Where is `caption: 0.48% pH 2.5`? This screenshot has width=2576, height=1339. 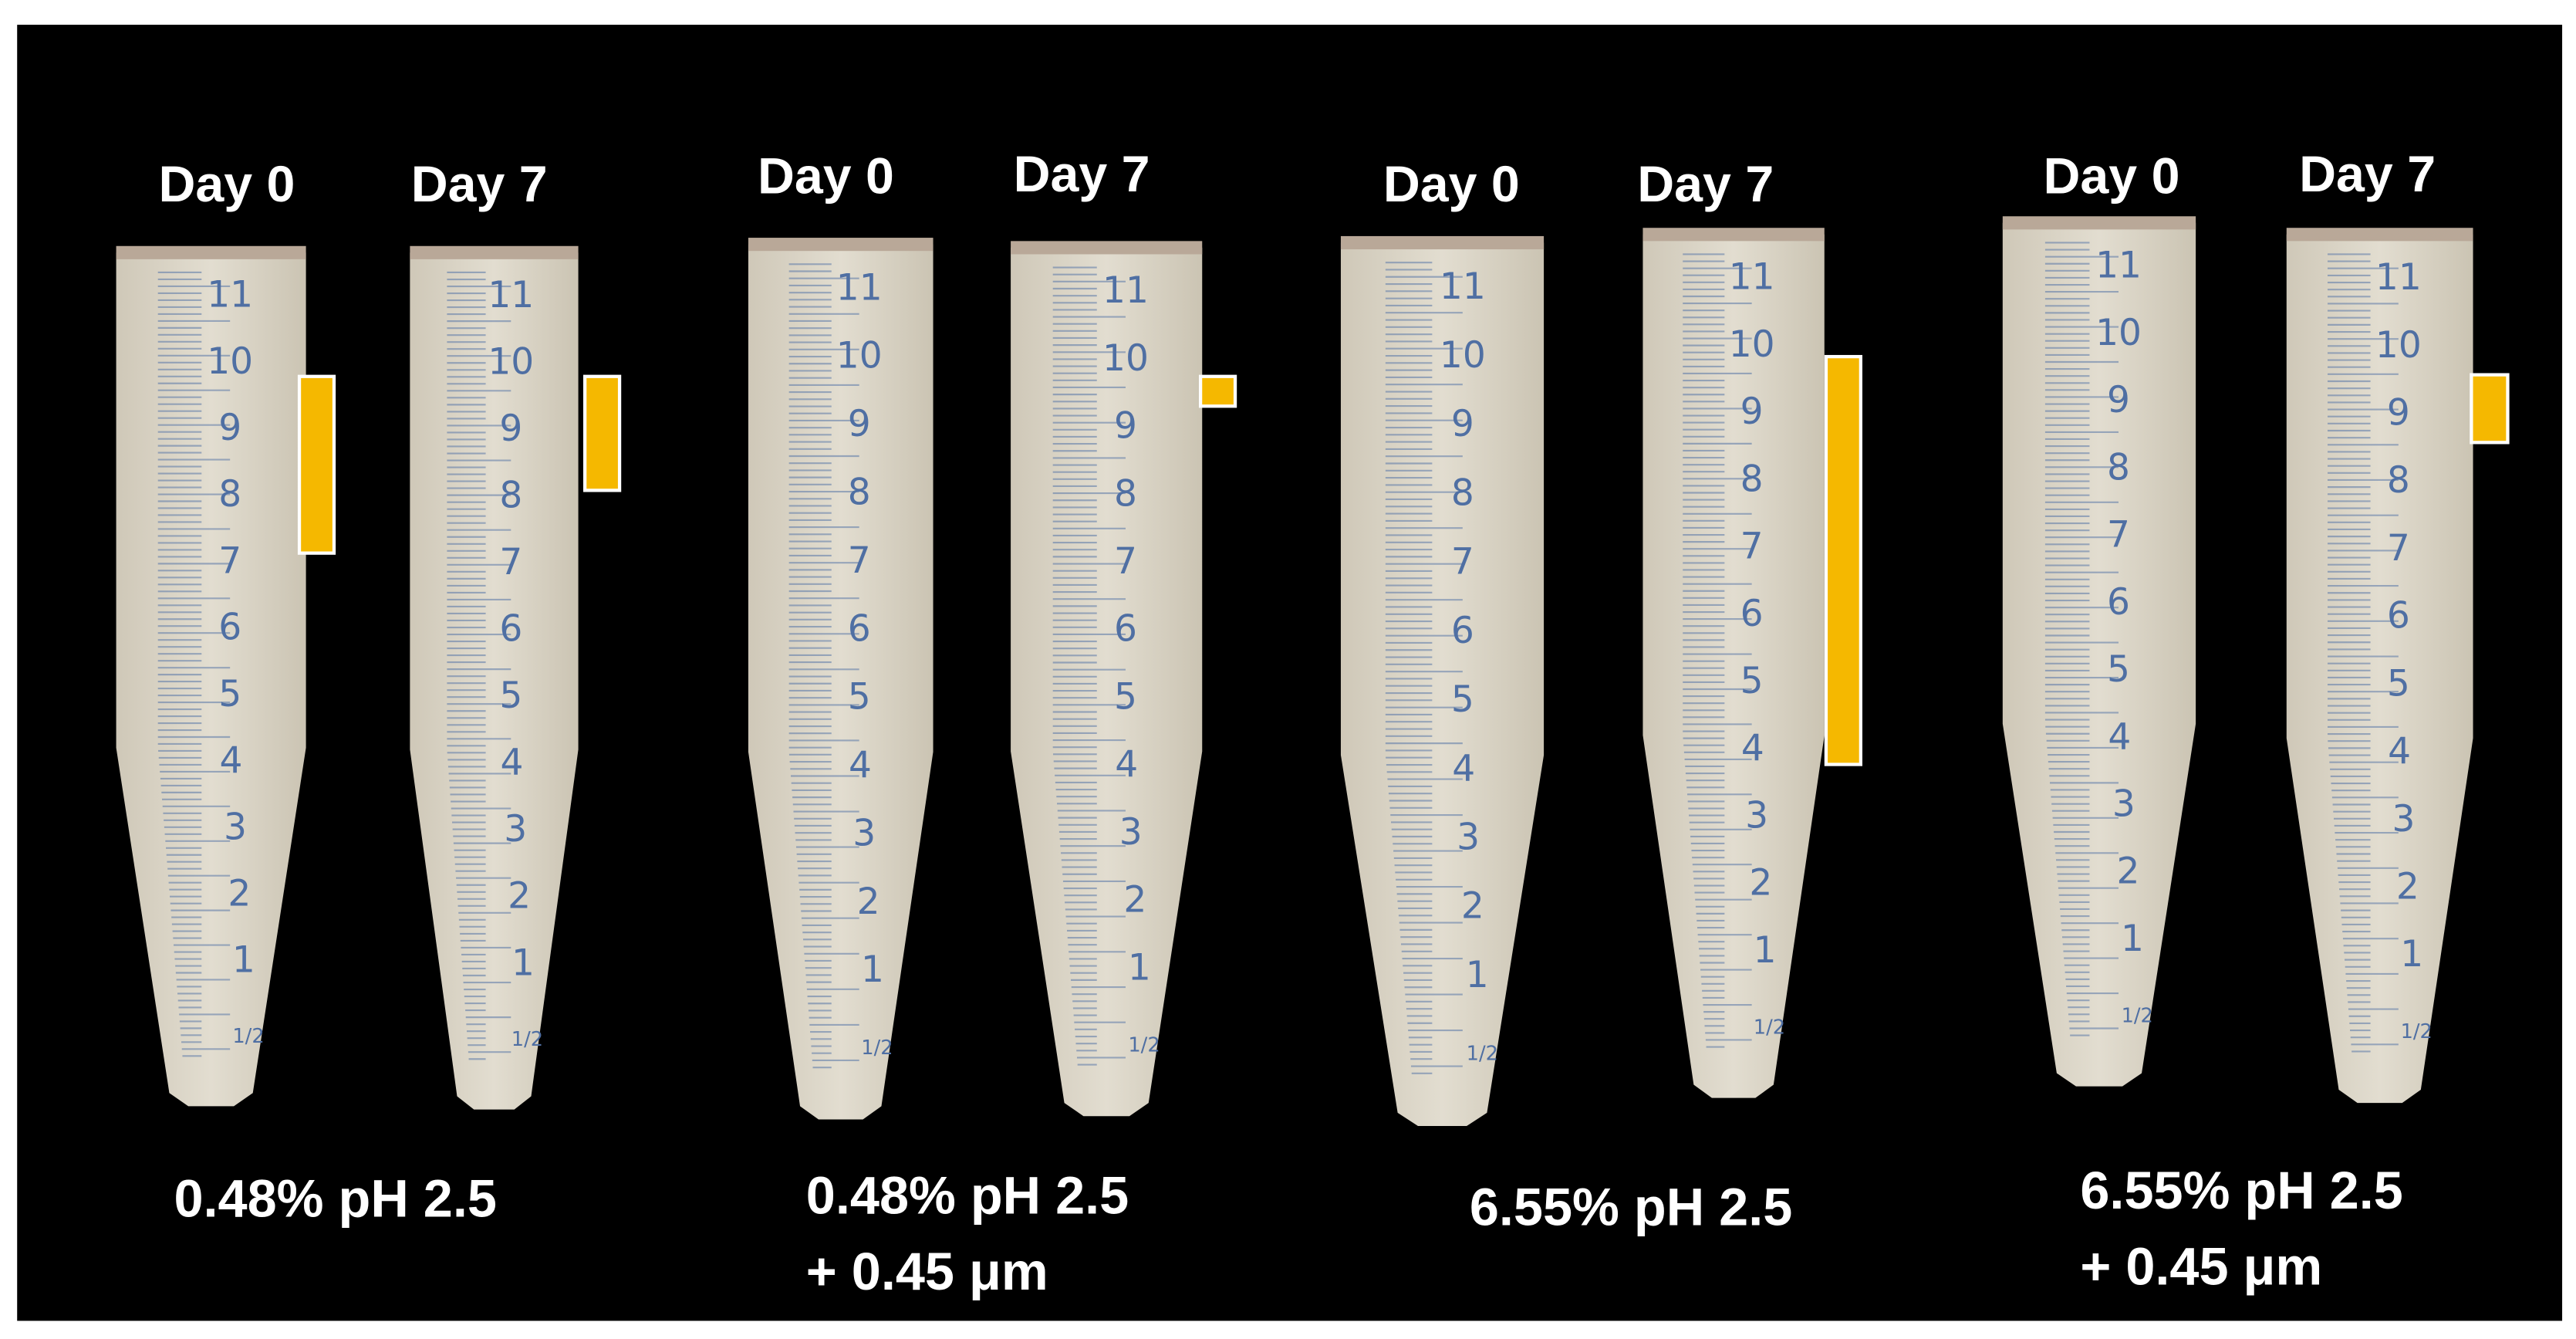
caption: 0.48% pH 2.5 is located at coordinates (968, 1195).